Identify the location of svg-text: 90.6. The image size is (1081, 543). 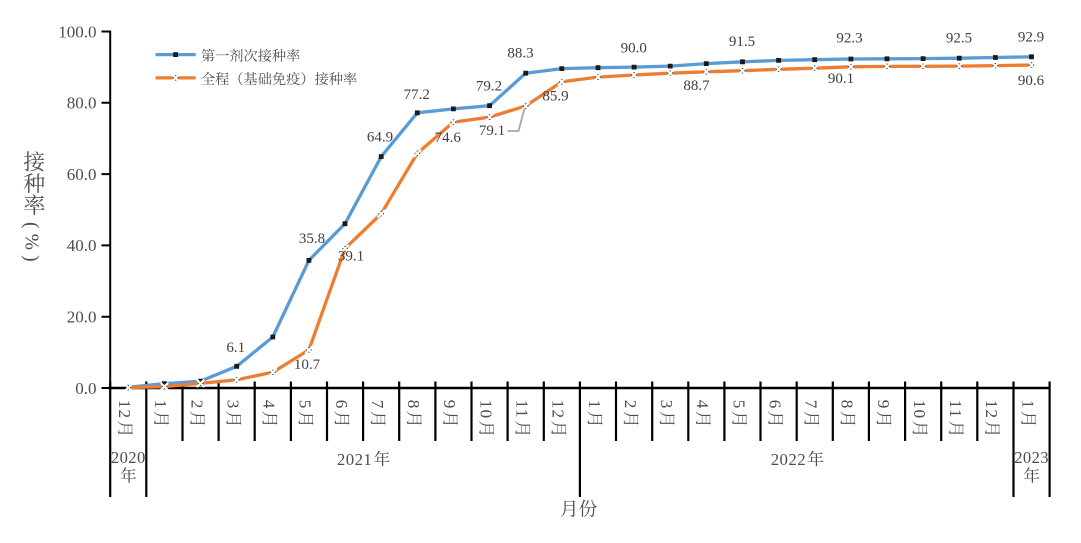
(1031, 81).